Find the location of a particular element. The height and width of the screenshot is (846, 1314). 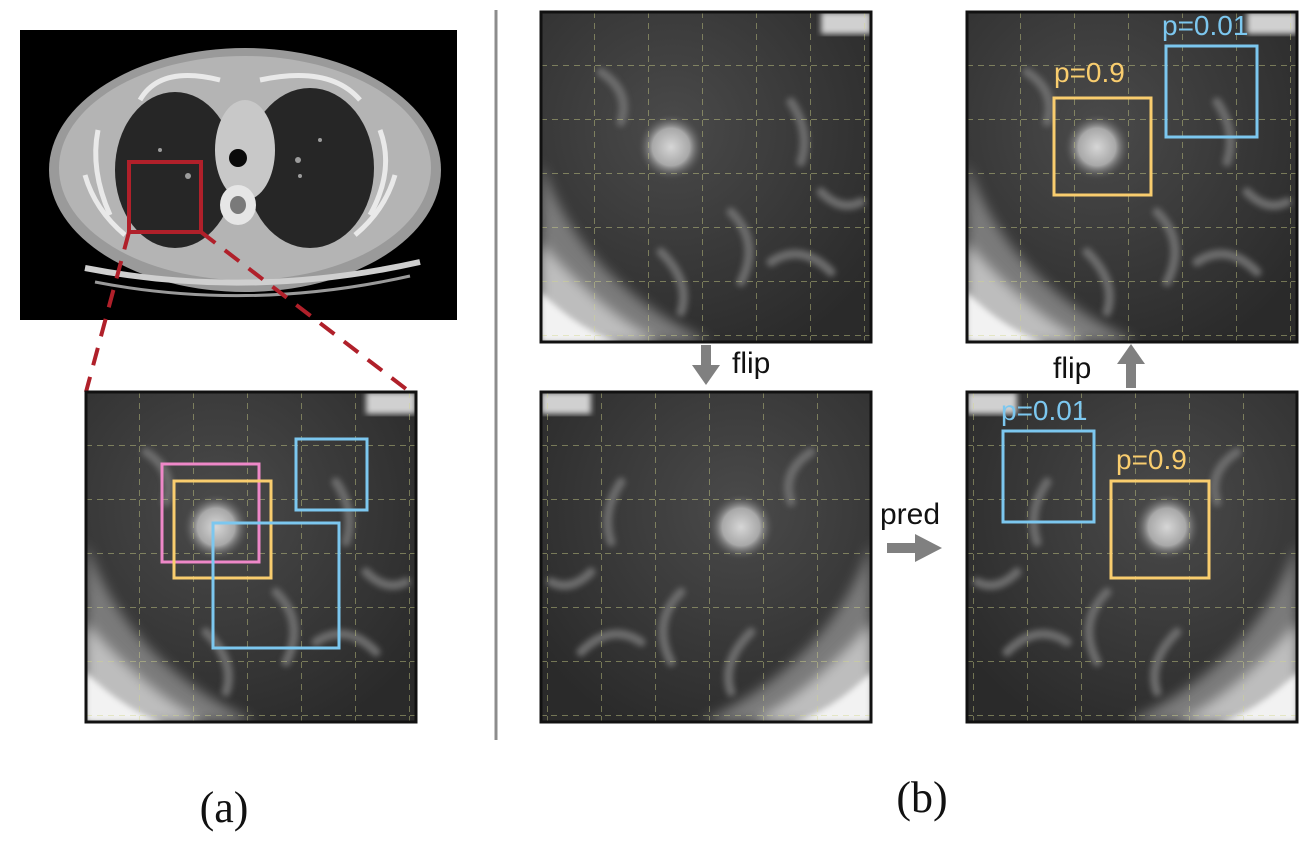

arrow-flip-up is located at coordinates (1131, 366).